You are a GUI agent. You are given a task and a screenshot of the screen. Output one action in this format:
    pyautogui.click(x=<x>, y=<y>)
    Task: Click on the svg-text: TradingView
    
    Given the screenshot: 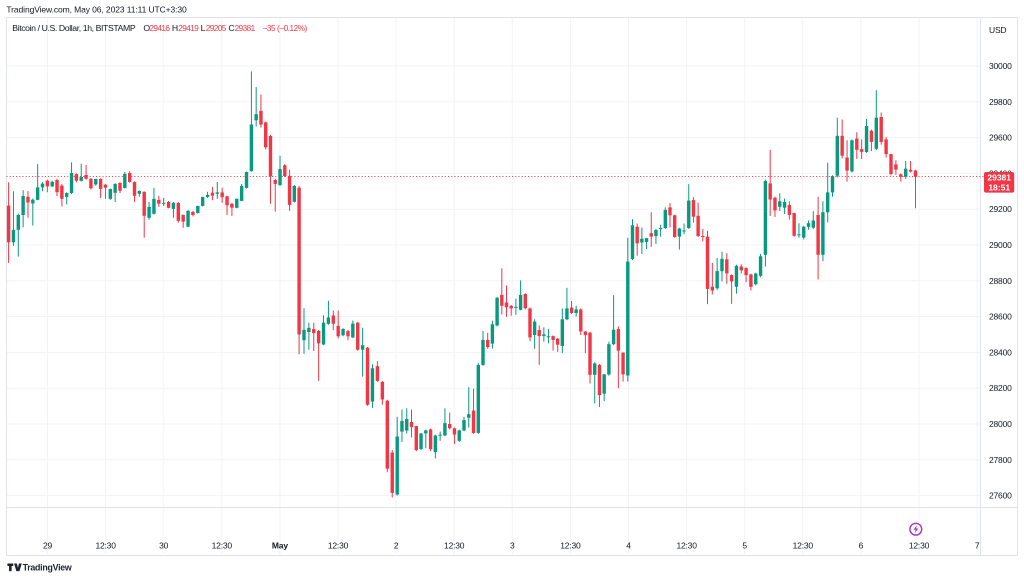 What is the action you would take?
    pyautogui.click(x=47, y=567)
    